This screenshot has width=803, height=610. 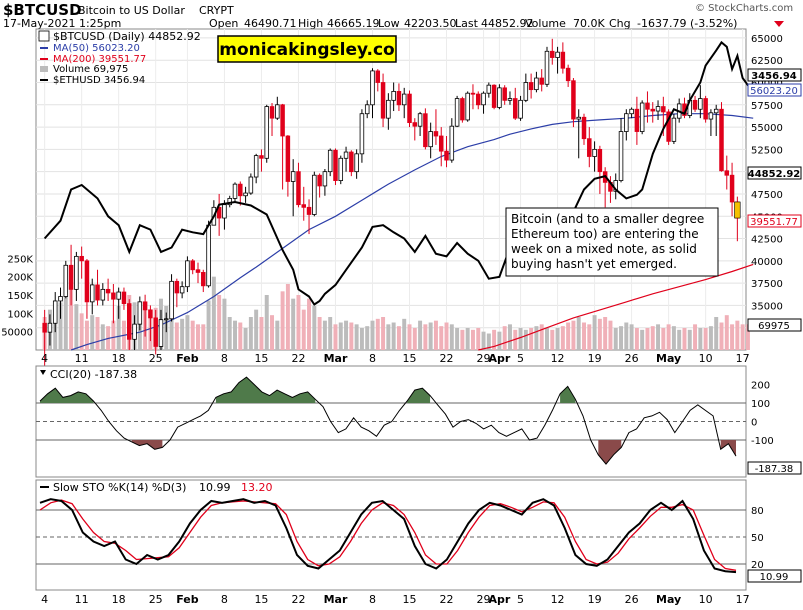 I want to click on volume-y-tick: 100K, so click(x=20, y=314).